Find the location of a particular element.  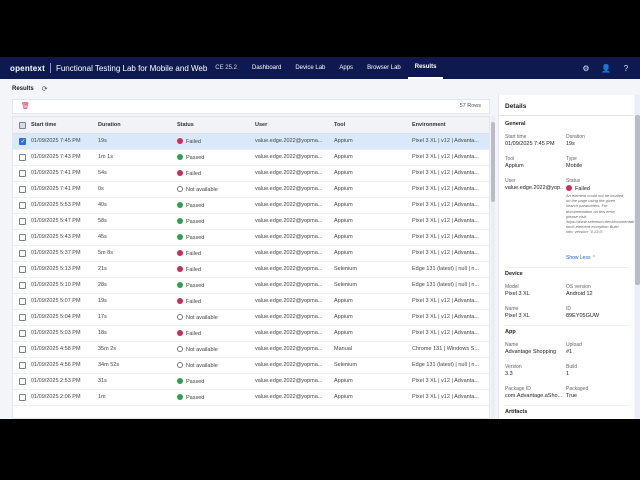

column-start-time: Start time is located at coordinates (44, 125).